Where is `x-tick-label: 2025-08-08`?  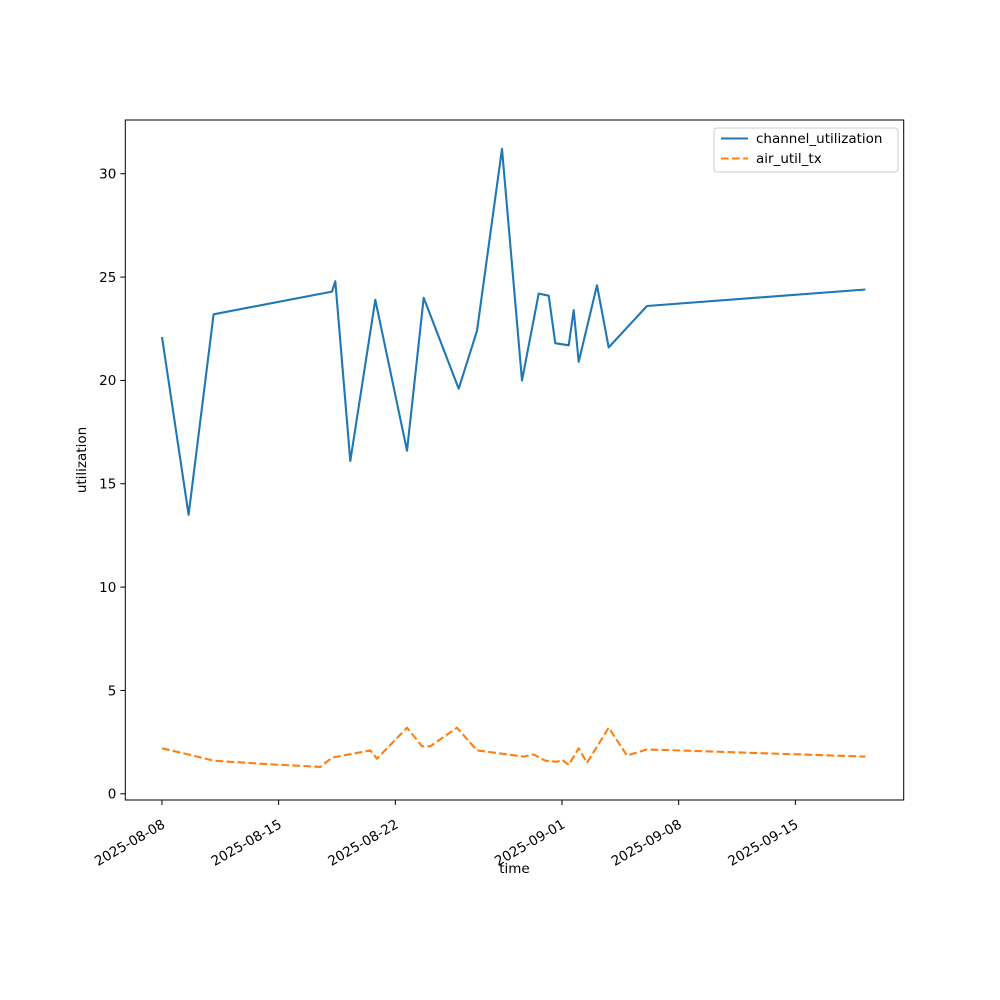
x-tick-label: 2025-08-08 is located at coordinates (130, 843).